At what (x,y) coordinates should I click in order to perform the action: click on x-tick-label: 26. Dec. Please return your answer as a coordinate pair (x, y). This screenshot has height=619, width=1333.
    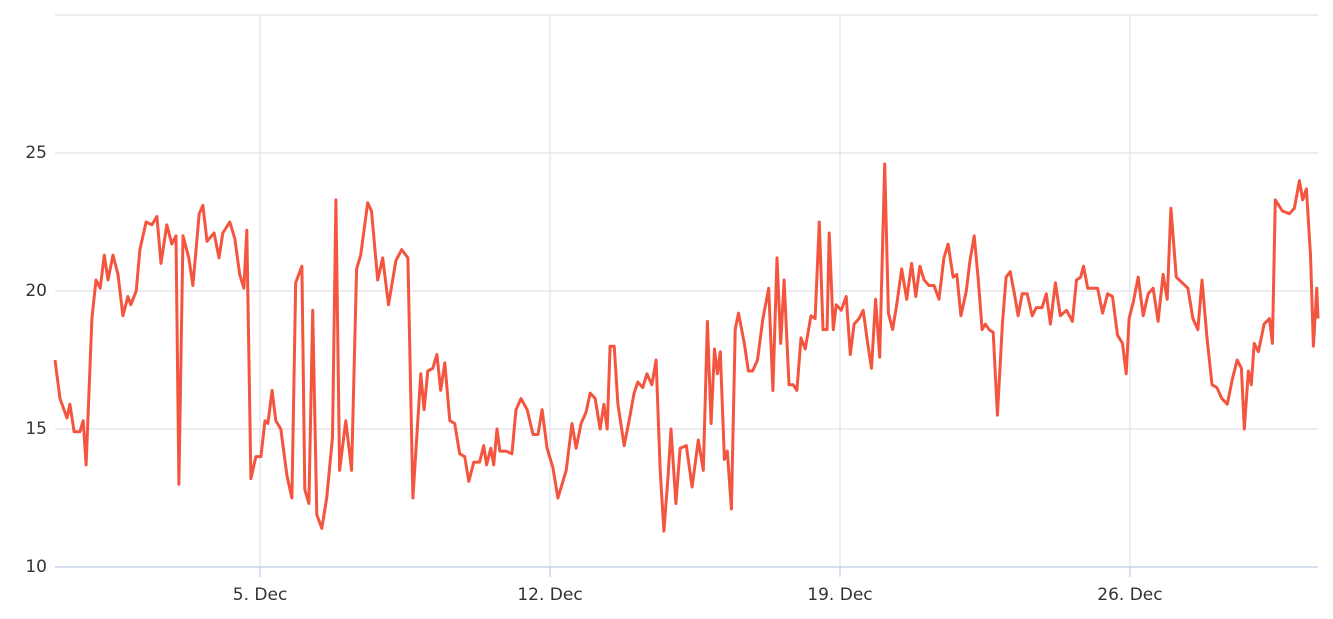
    Looking at the image, I should click on (1129, 595).